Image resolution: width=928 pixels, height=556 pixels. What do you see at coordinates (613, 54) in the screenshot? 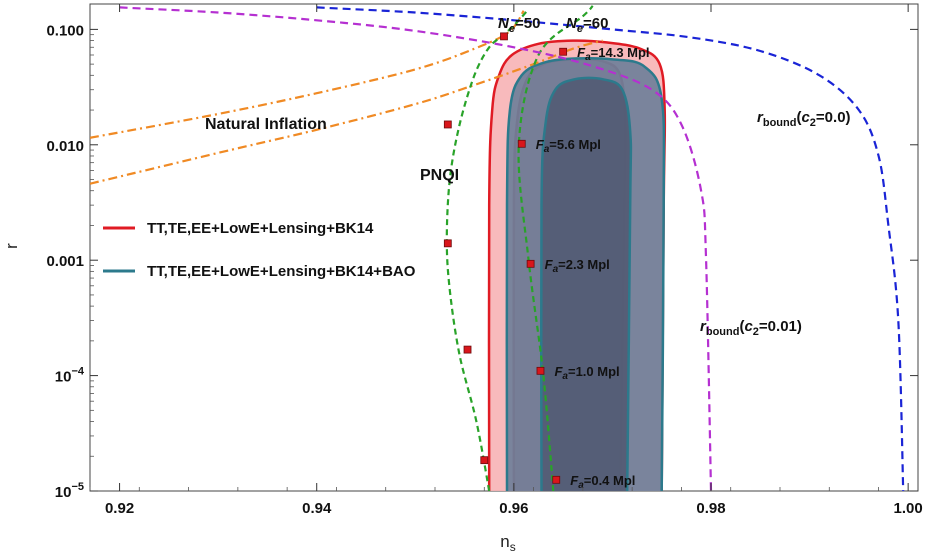
I see `fa-label-5: Fa=14.3 Mpl` at bounding box center [613, 54].